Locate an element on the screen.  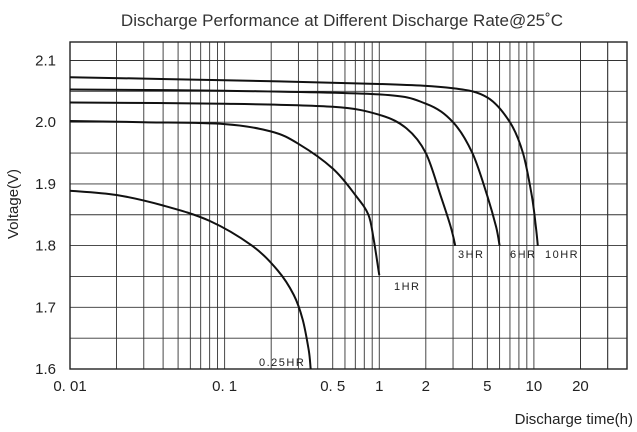
y-tick-label: 2.0 is located at coordinates (45, 122).